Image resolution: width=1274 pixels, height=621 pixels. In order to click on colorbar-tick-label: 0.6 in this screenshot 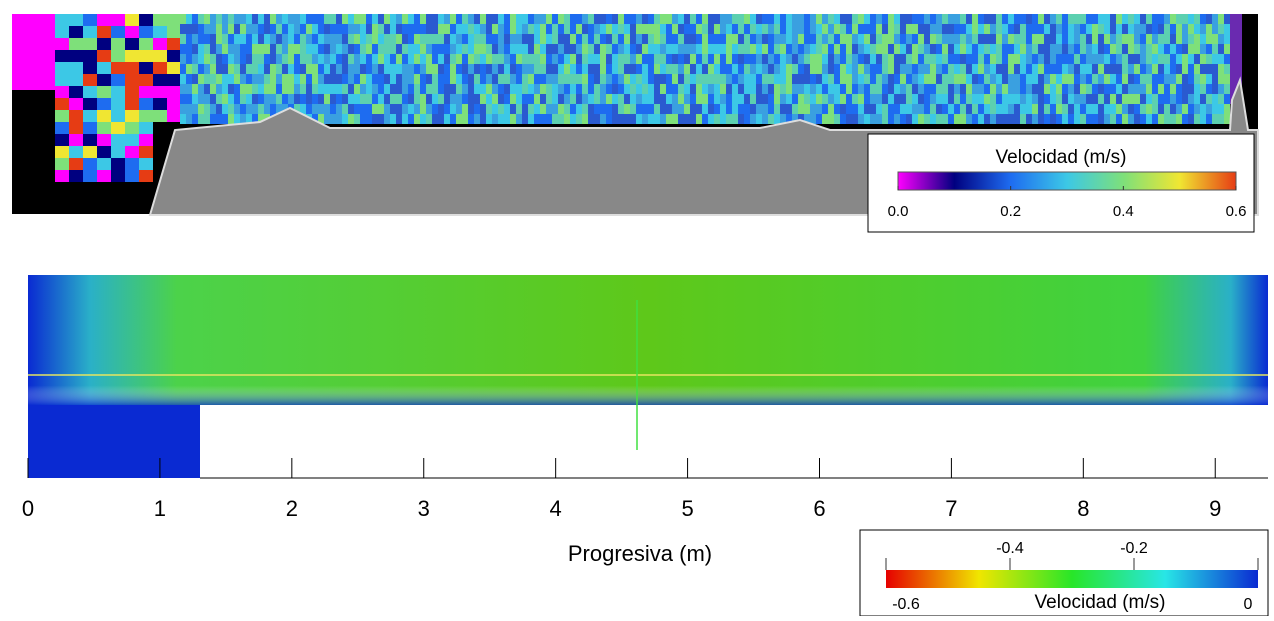, I will do `click(1236, 211)`.